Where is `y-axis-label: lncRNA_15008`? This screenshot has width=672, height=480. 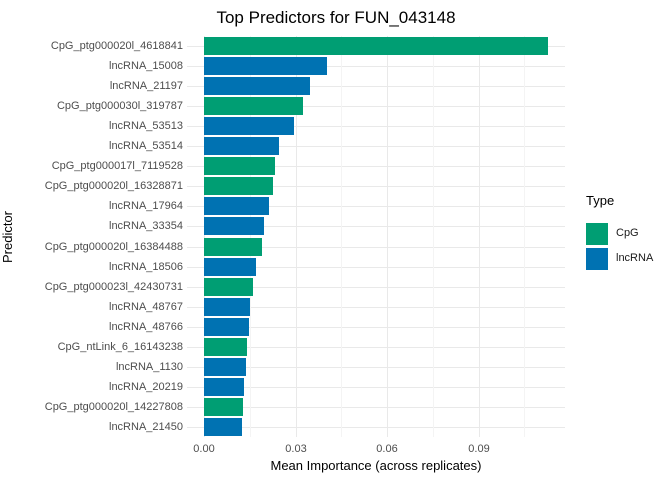
y-axis-label: lncRNA_15008 is located at coordinates (146, 66).